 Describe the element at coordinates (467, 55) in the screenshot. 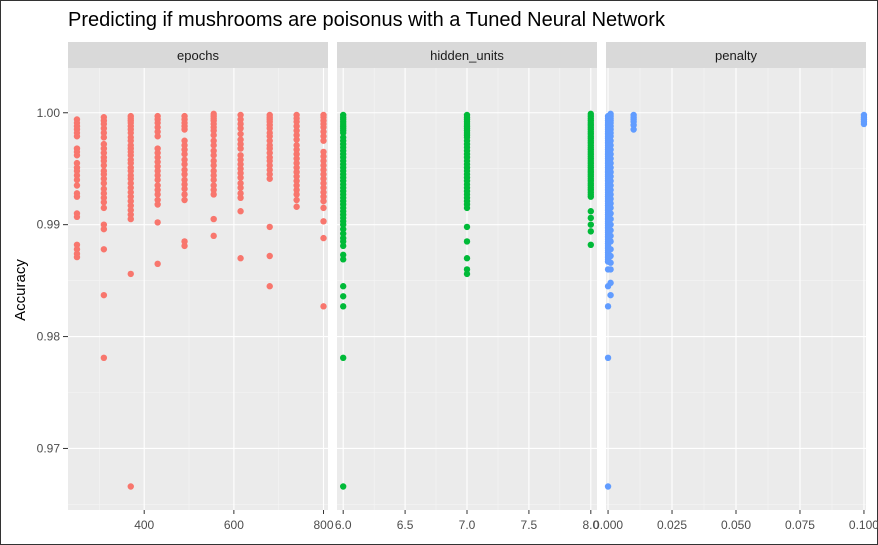

I see `facet-strip` at that location.